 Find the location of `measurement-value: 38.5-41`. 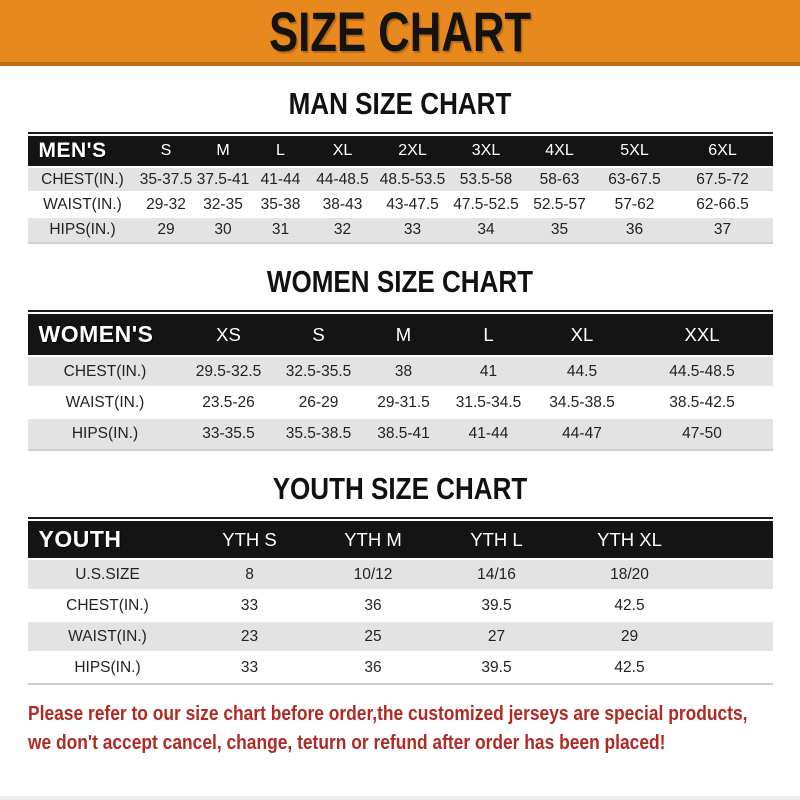

measurement-value: 38.5-41 is located at coordinates (403, 433).